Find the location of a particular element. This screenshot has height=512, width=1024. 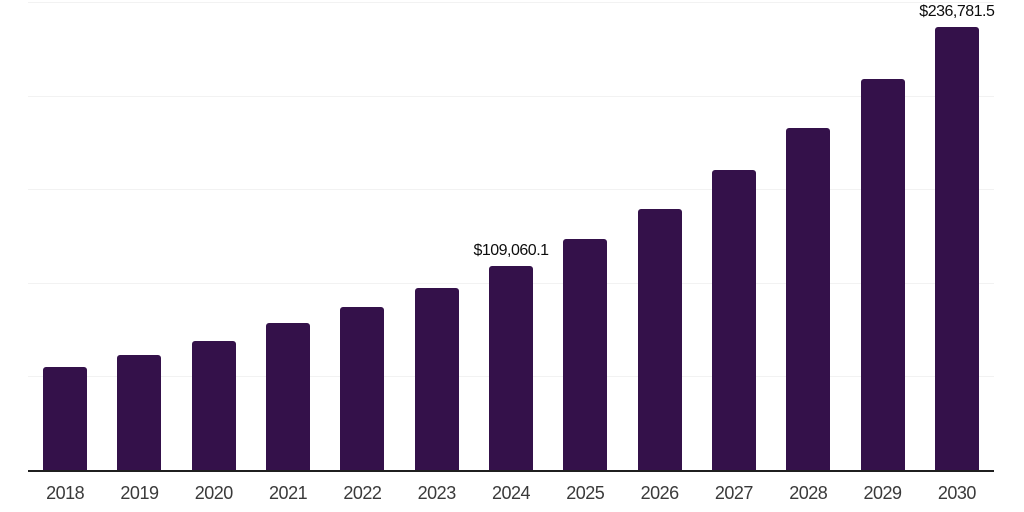

bar-2022 is located at coordinates (362, 388).